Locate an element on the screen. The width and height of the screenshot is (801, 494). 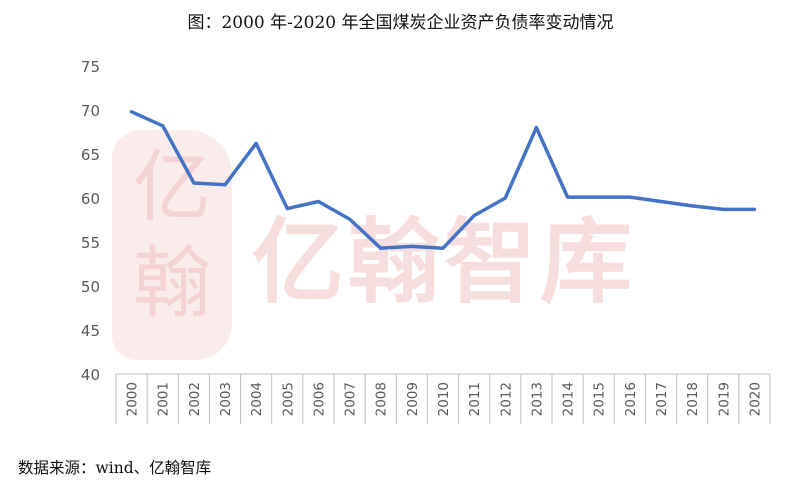
y-tick-label: 45 is located at coordinates (90, 331).